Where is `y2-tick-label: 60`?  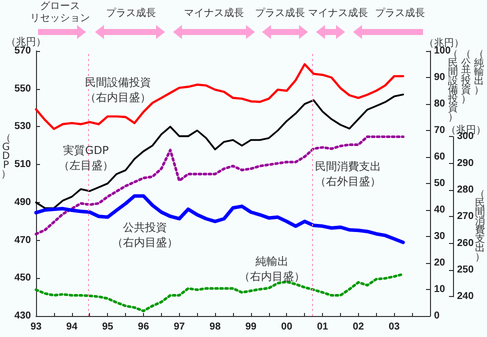 y2-tick-label: 60 is located at coordinates (440, 157).